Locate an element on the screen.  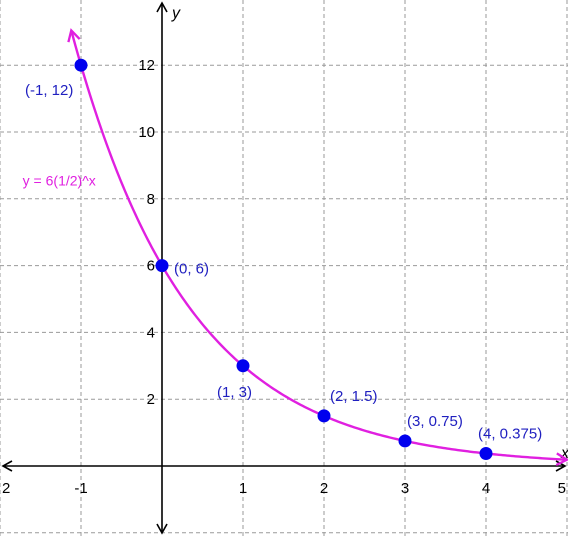
y-tick-label: 10 is located at coordinates (146, 132).